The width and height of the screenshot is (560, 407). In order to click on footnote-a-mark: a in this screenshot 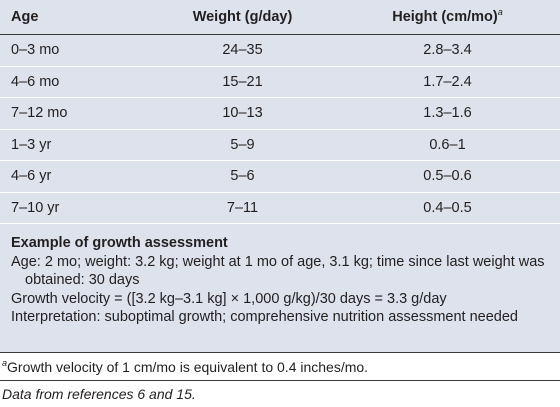, I will do `click(5, 363)`.